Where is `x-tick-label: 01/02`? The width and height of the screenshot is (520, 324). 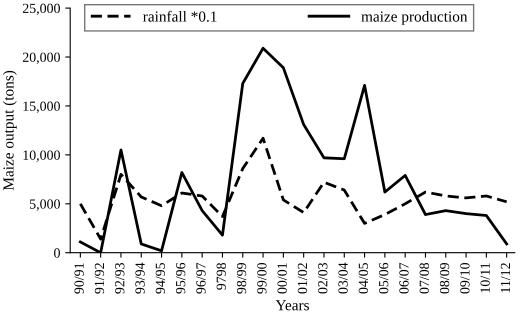 x-tick-label: 01/02 is located at coordinates (303, 278).